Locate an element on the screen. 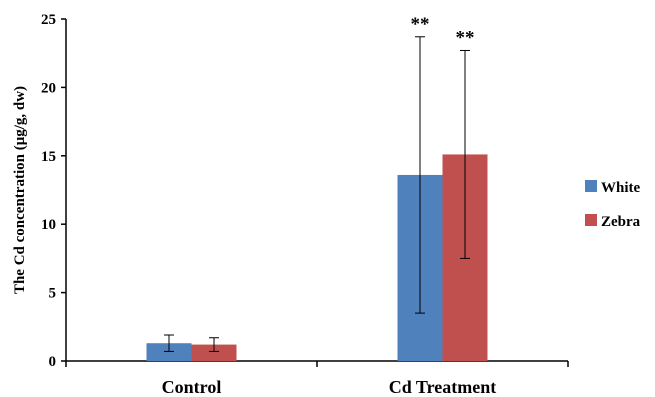  y-tick-label: 5 is located at coordinates (53, 294).